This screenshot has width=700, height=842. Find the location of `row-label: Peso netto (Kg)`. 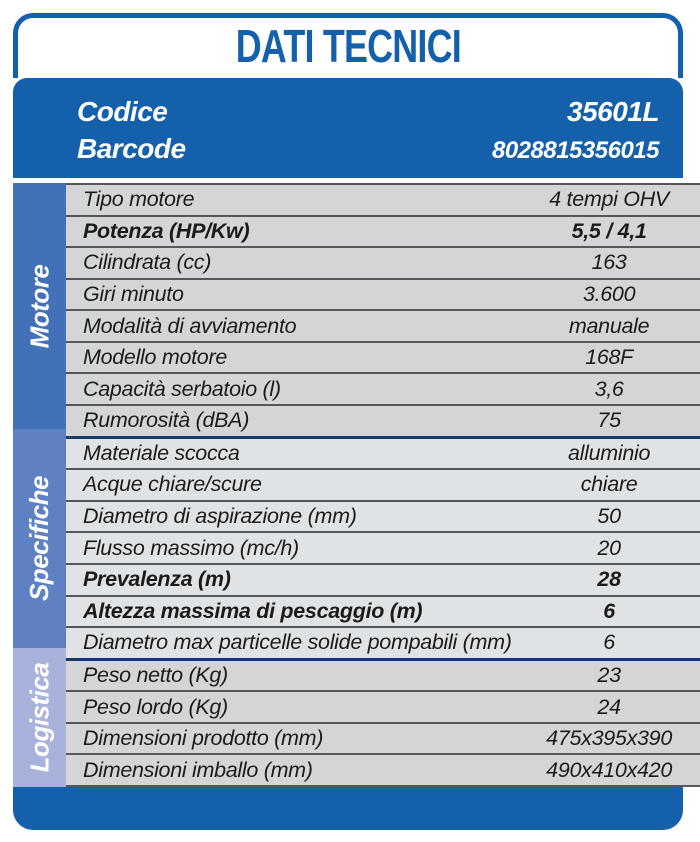

row-label: Peso netto (Kg) is located at coordinates (155, 674).